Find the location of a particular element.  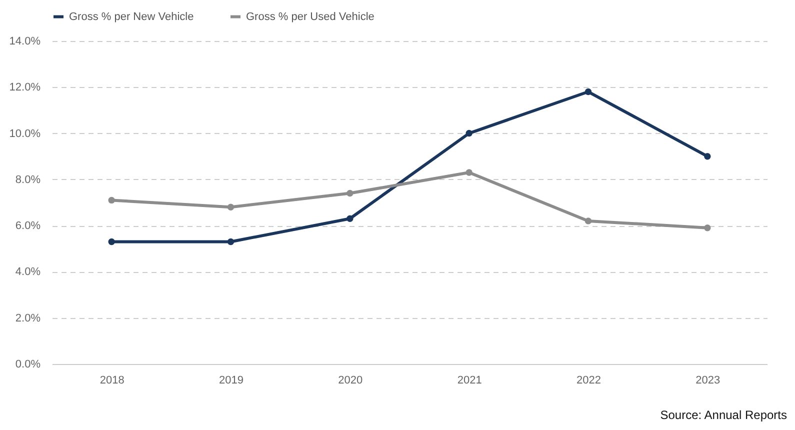

y-tick-label: 8.0% is located at coordinates (28, 180).